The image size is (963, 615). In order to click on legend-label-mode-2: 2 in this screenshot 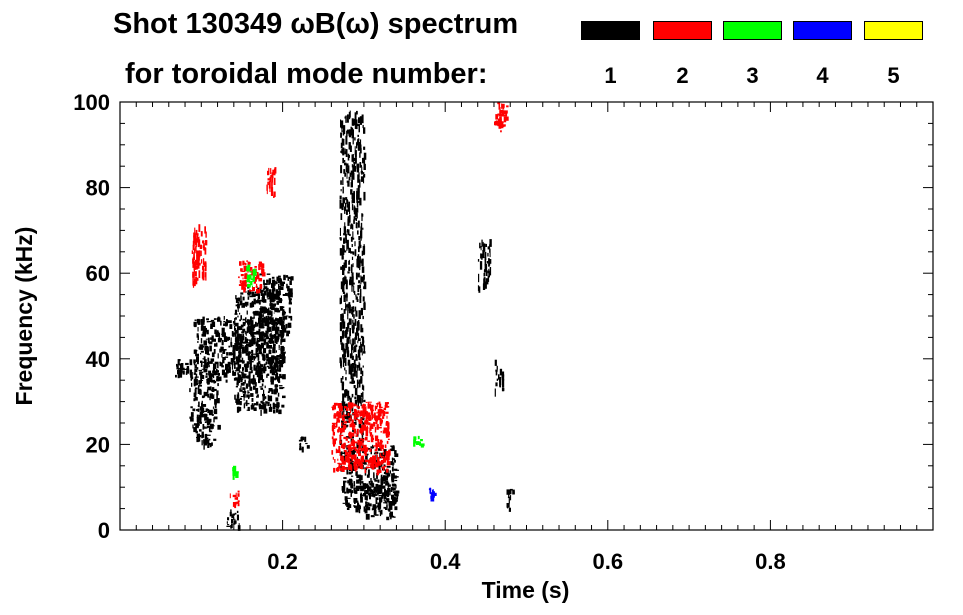, I will do `click(682, 75)`.